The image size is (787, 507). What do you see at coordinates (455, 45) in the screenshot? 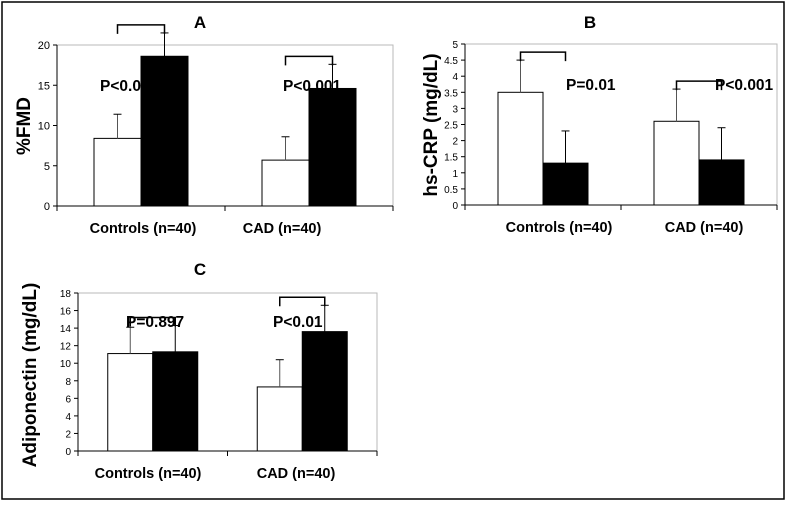
I see `panel-b-ytick-label: 5` at bounding box center [455, 45].